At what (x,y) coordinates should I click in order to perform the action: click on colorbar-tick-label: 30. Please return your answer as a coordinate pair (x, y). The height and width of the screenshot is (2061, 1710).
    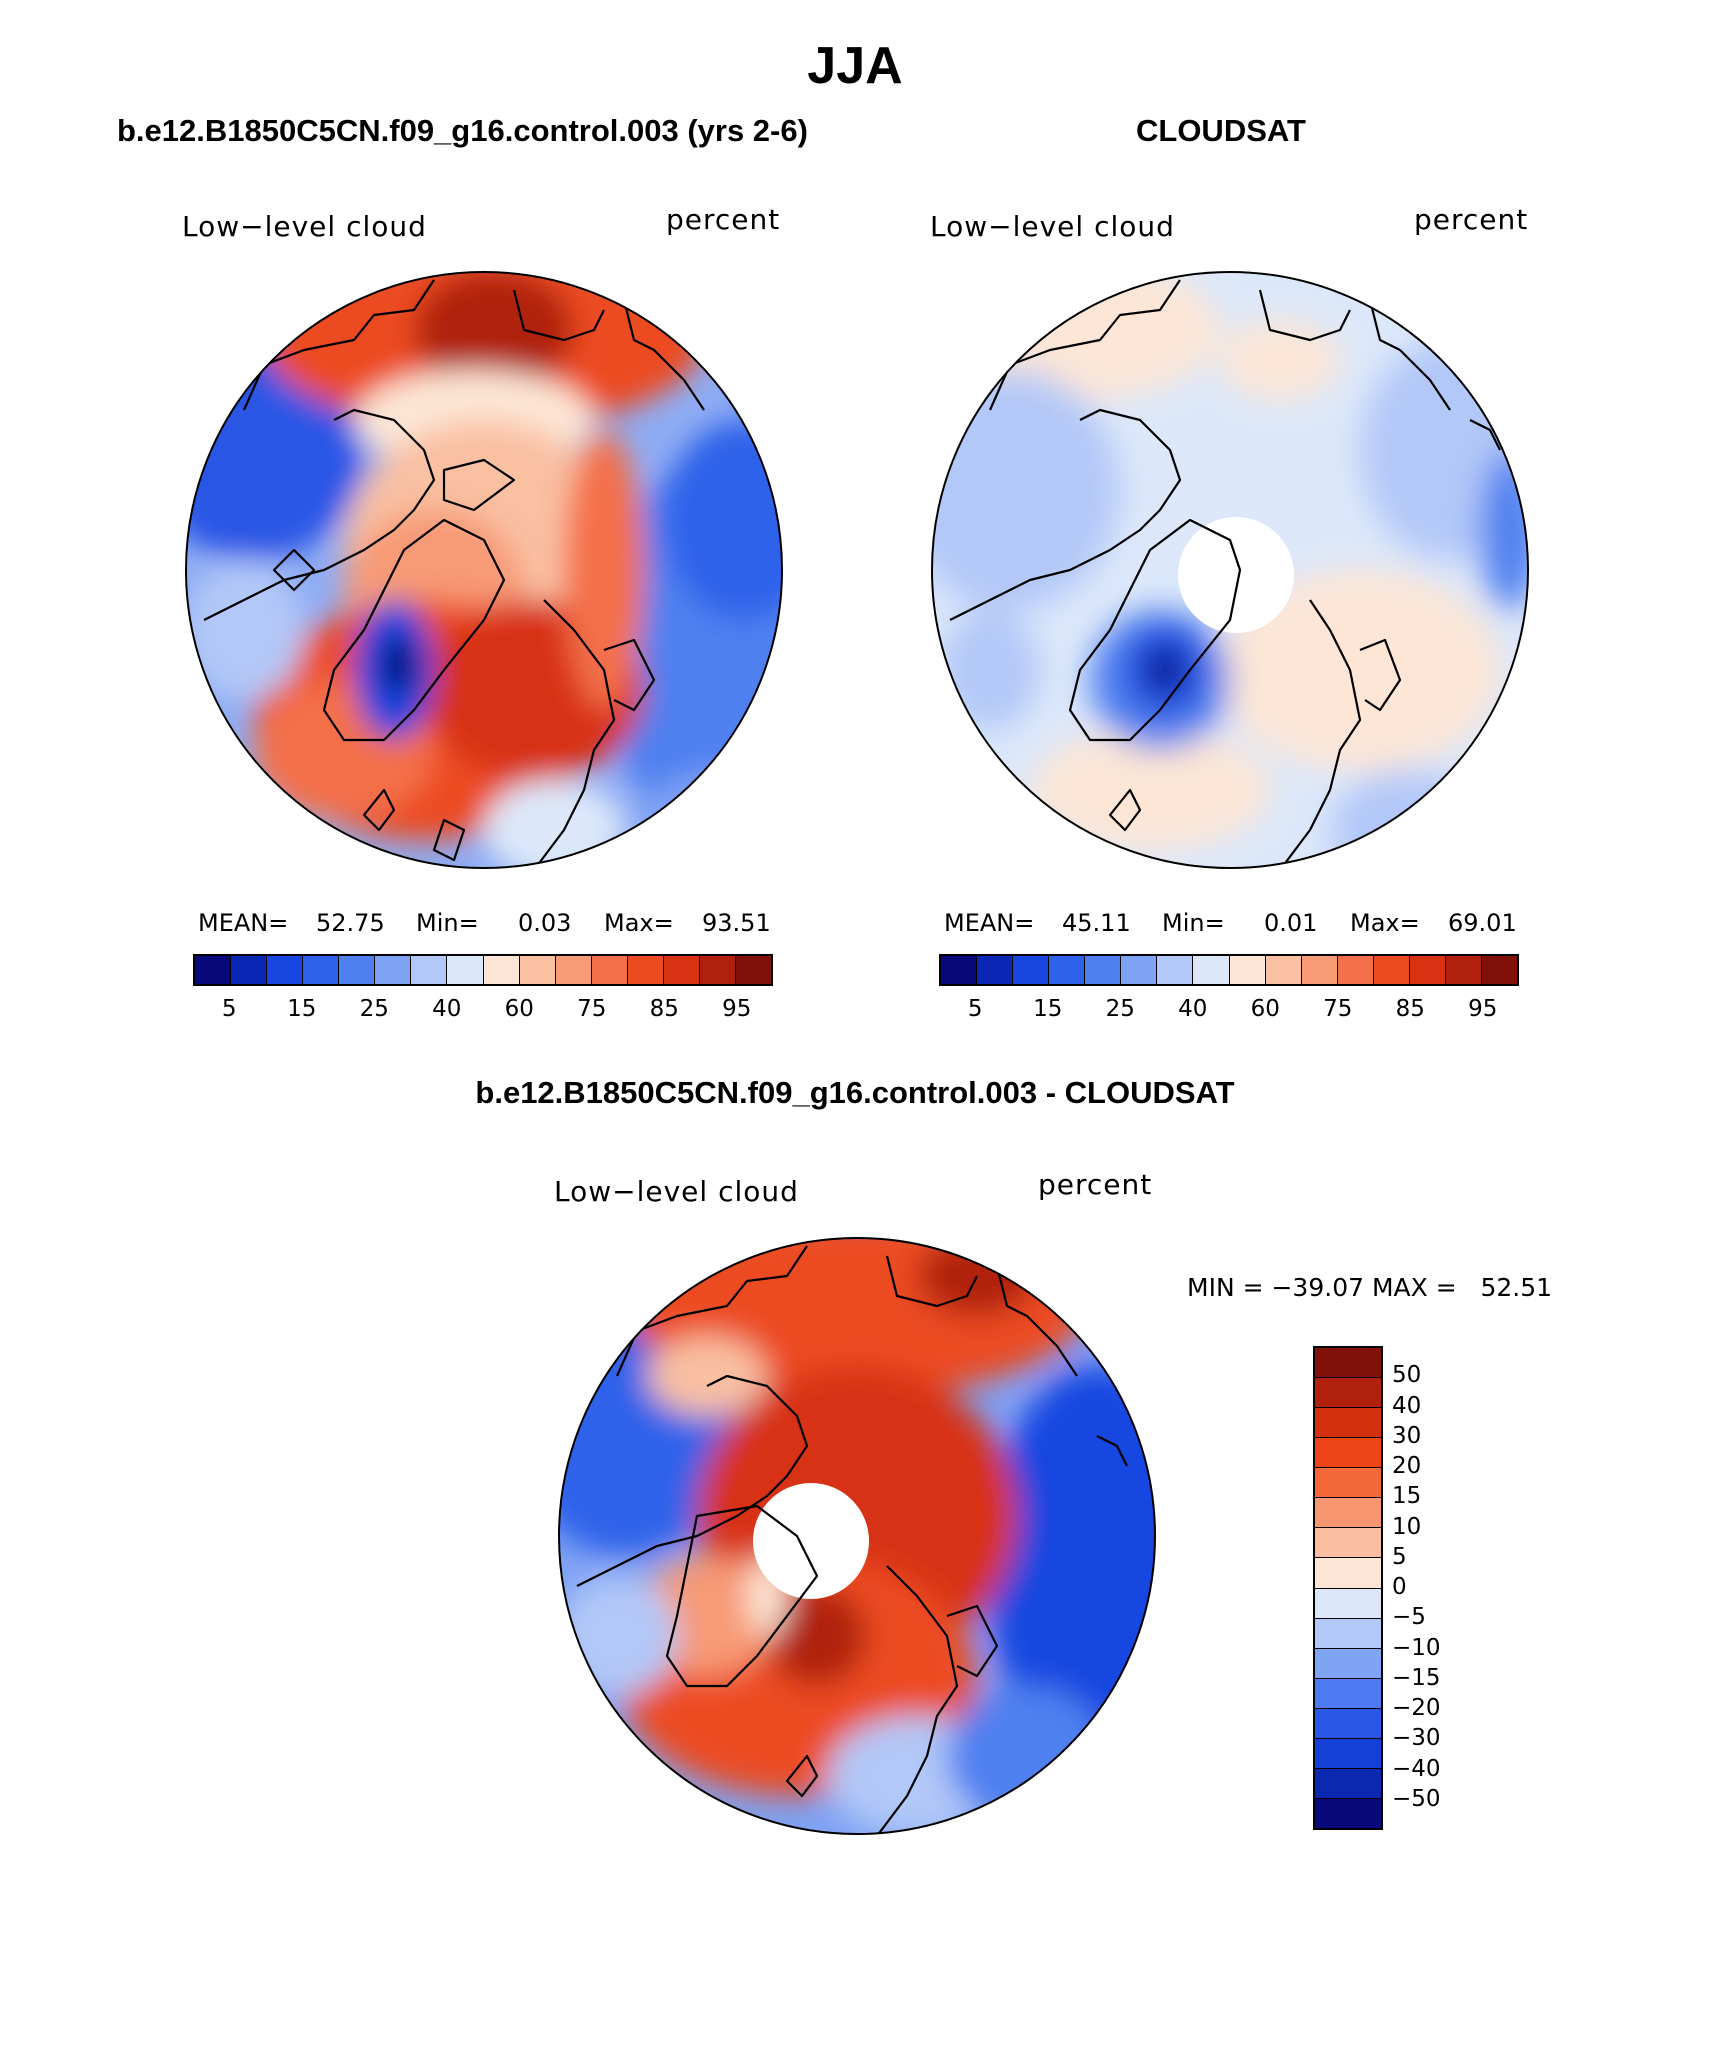
    Looking at the image, I should click on (1407, 1435).